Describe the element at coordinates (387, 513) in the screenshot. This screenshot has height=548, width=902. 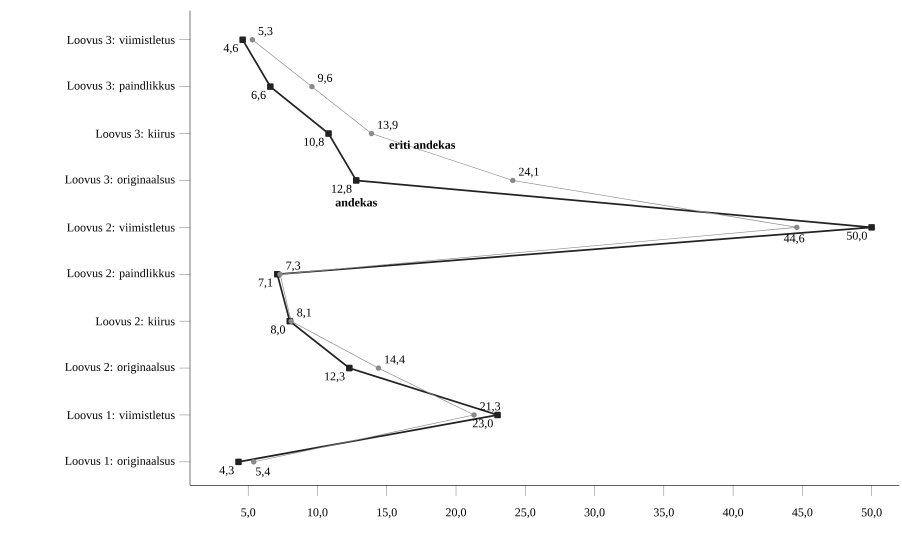
I see `x-tick-label: 15,0` at that location.